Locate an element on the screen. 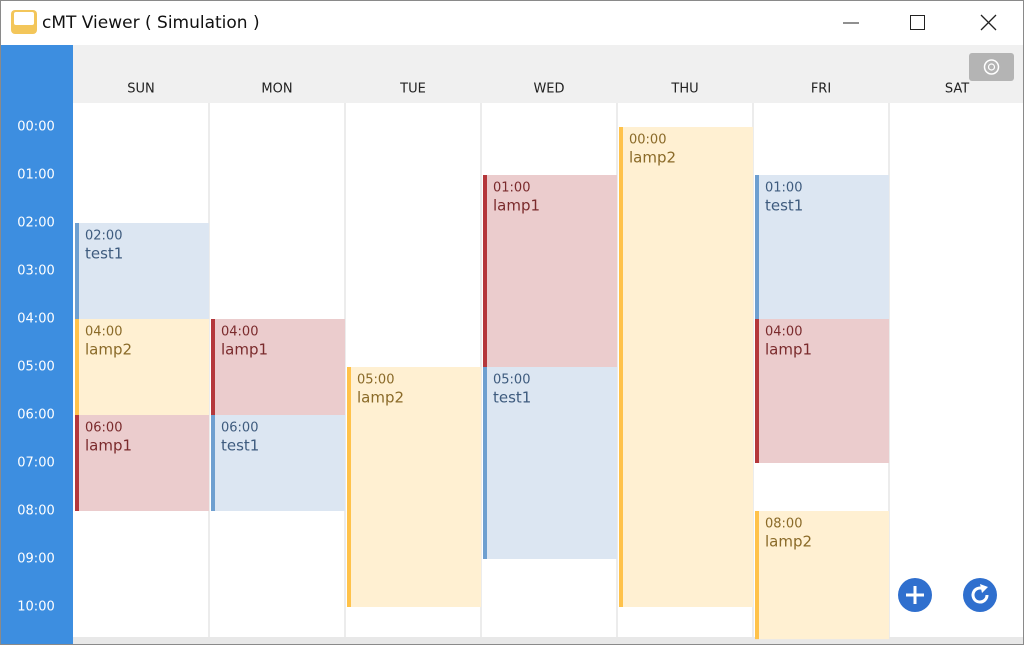 The height and width of the screenshot is (645, 1024). settings-icon is located at coordinates (991, 67).